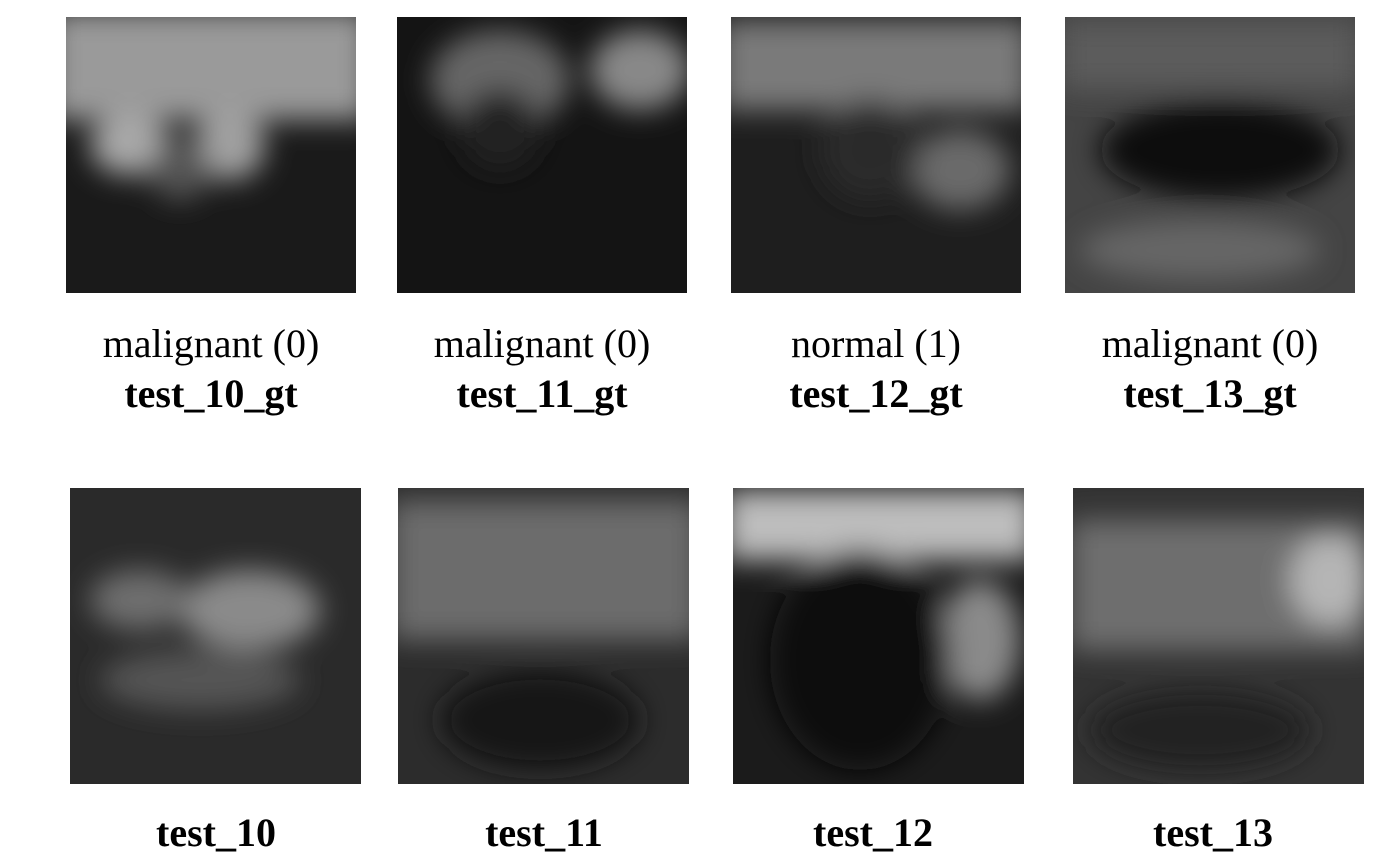  I want to click on image-title: test_10, so click(216, 831).